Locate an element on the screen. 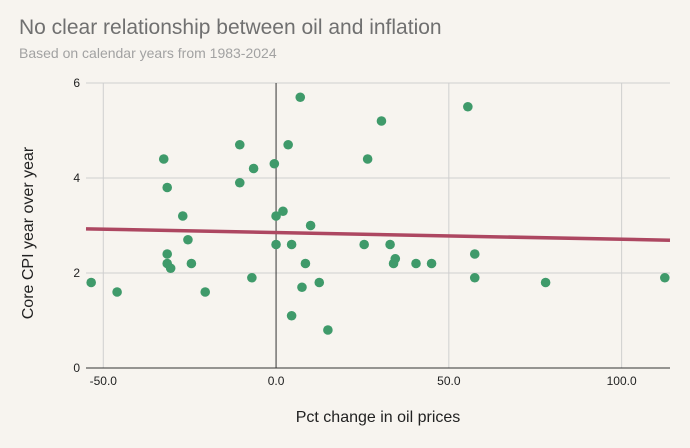 This screenshot has width=690, height=448. x-tick-label: 100.0 is located at coordinates (622, 381).